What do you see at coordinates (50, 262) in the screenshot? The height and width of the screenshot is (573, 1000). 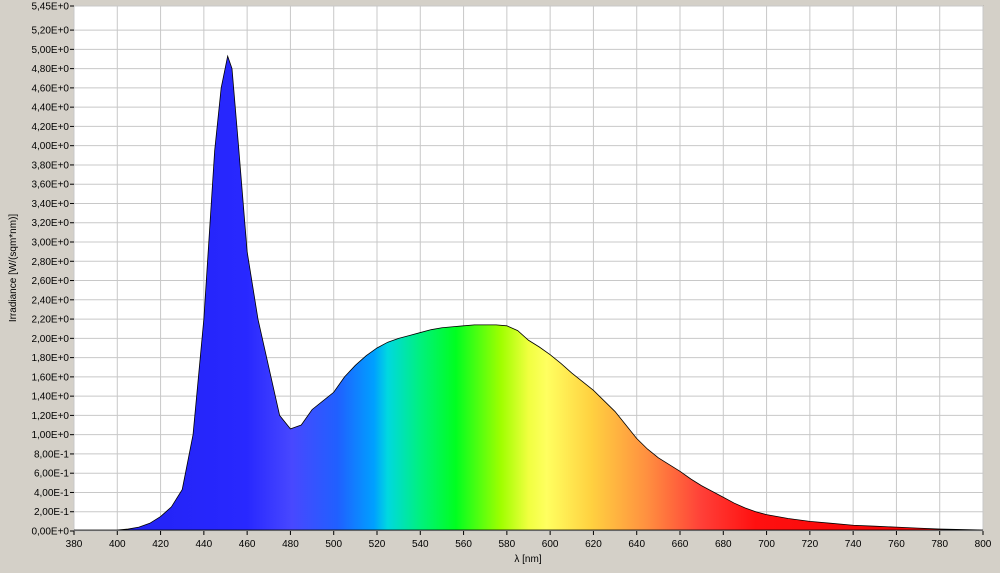 I see `y-tick-label: 2,80E+0` at bounding box center [50, 262].